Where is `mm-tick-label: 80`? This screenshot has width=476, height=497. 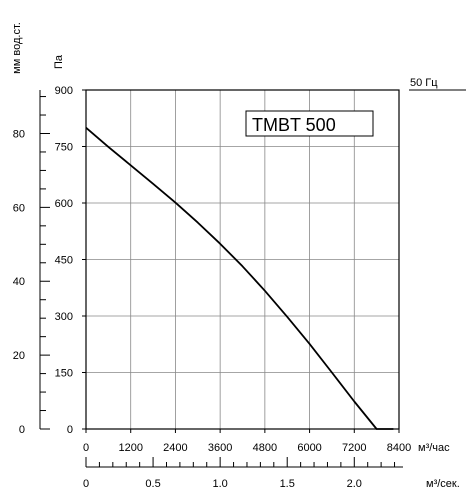 mm-tick-label: 80 is located at coordinates (19, 134).